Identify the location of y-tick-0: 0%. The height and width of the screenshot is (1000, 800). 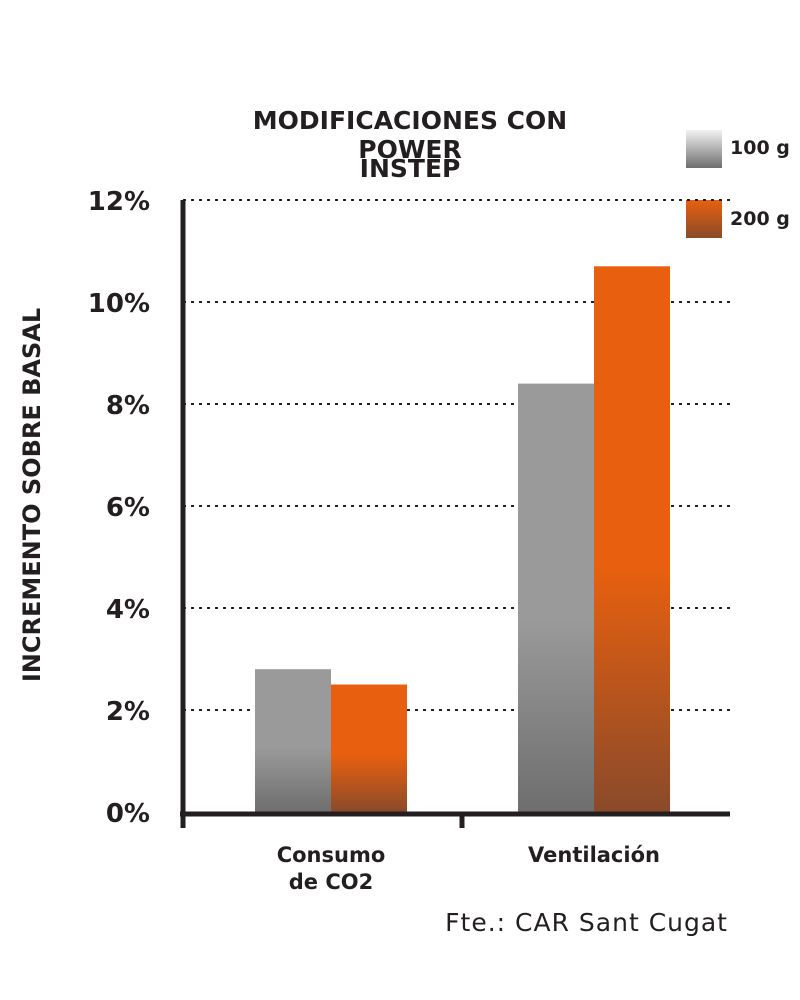
(128, 814).